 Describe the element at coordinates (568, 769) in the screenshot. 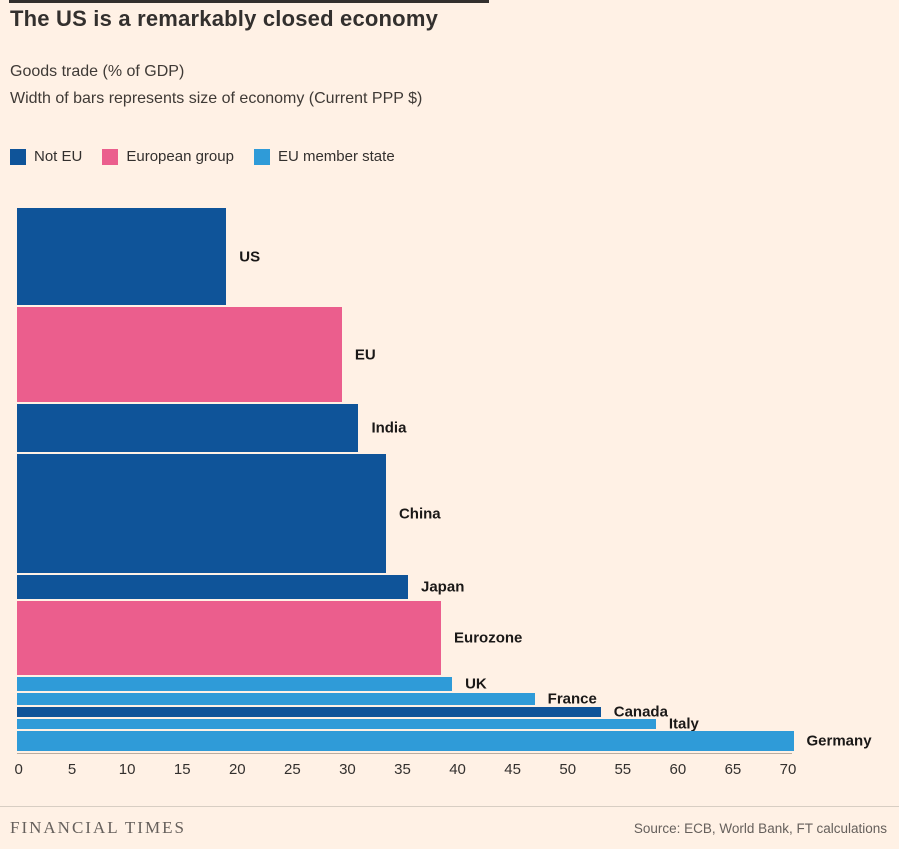

I see `x-tick-50: 50` at that location.